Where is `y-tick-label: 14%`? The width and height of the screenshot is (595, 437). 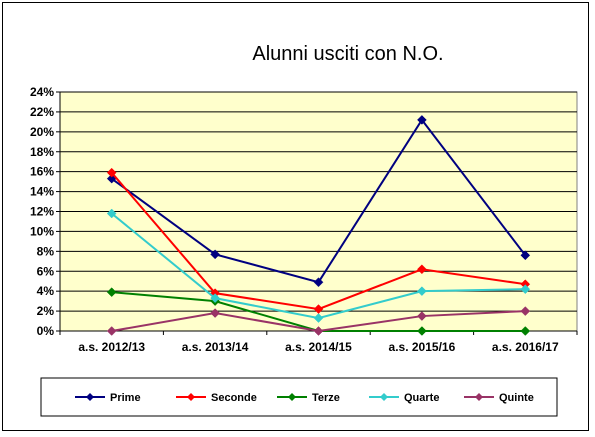 y-tick-label: 14% is located at coordinates (42, 192).